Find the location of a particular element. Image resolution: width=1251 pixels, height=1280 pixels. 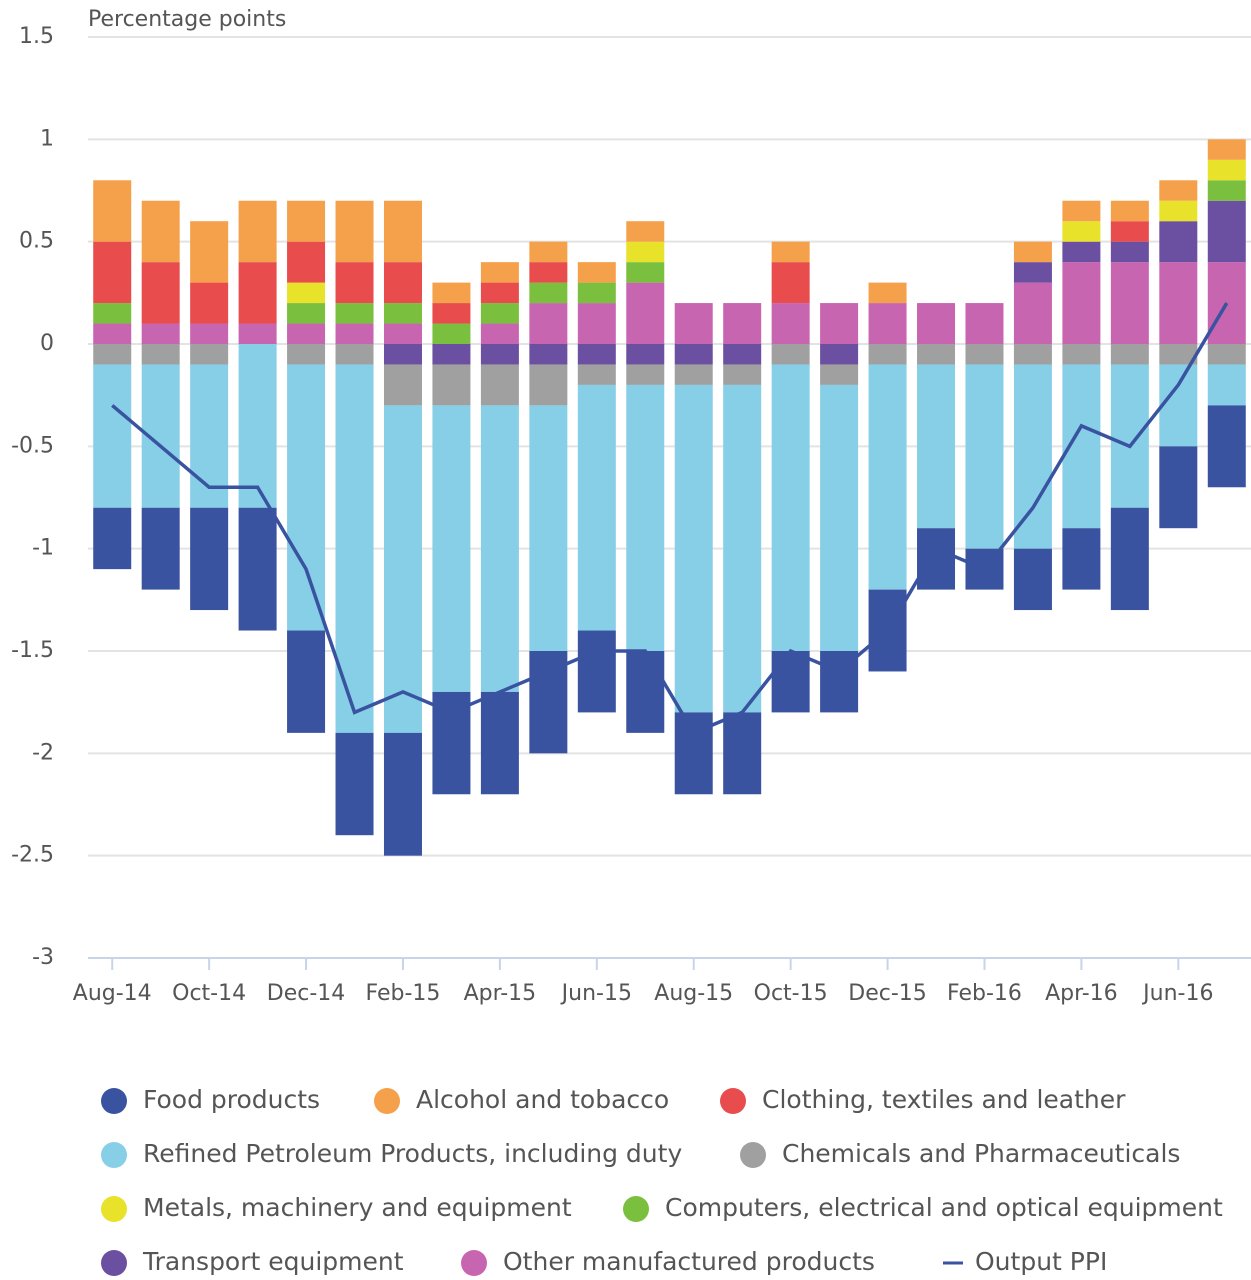

y-tick-label: 0 is located at coordinates (47, 343).